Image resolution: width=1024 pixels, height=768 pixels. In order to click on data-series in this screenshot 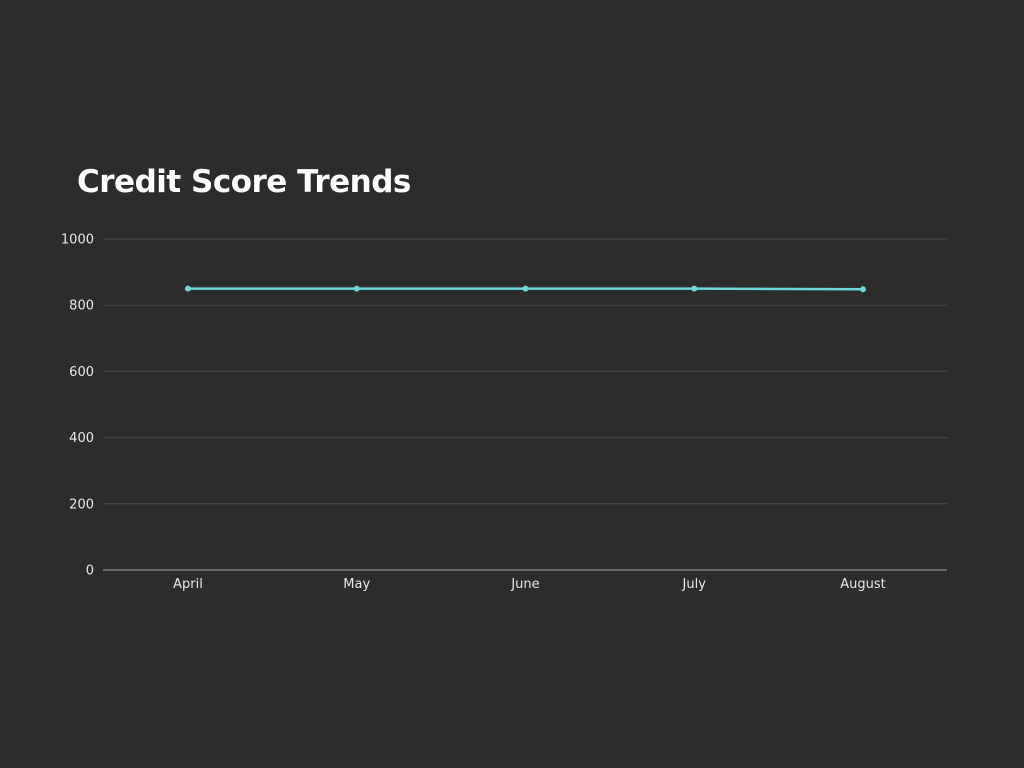, I will do `click(525, 289)`.